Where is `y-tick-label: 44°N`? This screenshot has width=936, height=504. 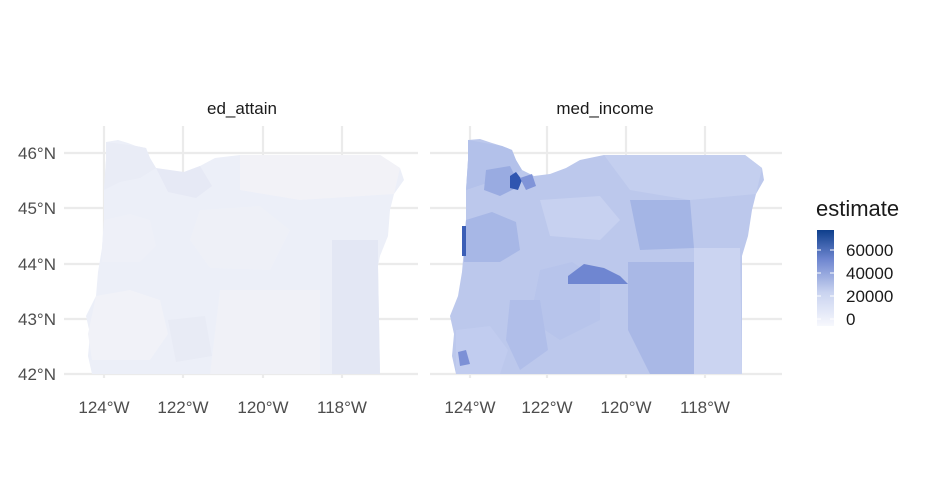 y-tick-label: 44°N is located at coordinates (37, 264).